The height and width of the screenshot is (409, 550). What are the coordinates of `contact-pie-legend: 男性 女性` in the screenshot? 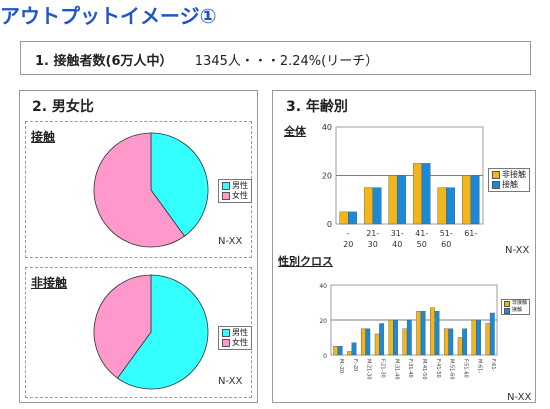 It's located at (235, 191).